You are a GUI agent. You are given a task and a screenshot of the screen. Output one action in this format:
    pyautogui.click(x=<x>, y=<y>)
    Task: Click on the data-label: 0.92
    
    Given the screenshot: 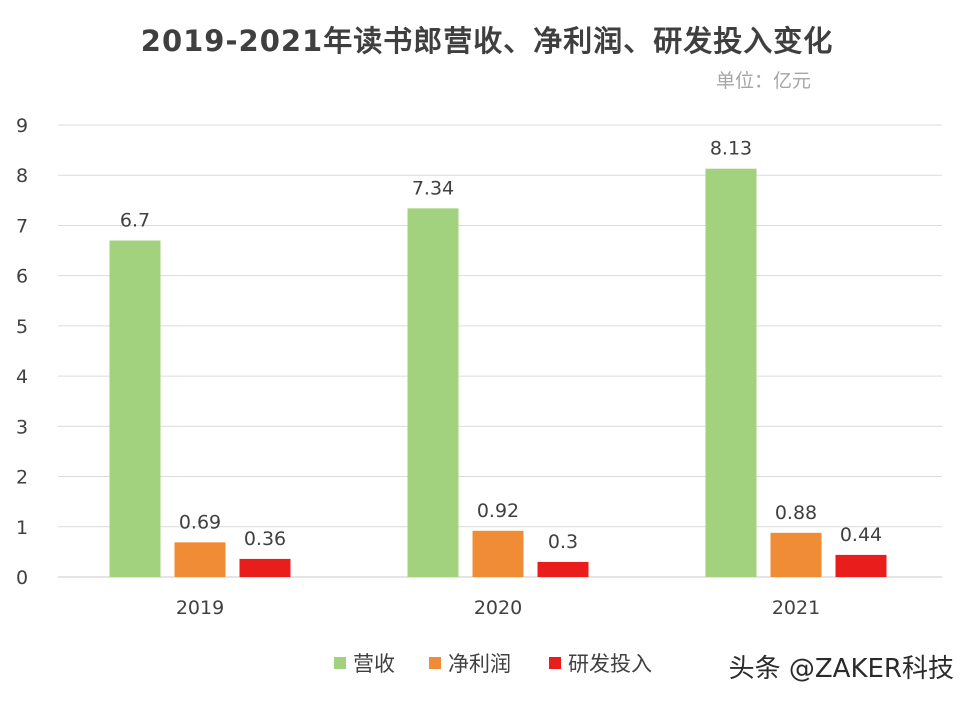 What is the action you would take?
    pyautogui.click(x=498, y=511)
    